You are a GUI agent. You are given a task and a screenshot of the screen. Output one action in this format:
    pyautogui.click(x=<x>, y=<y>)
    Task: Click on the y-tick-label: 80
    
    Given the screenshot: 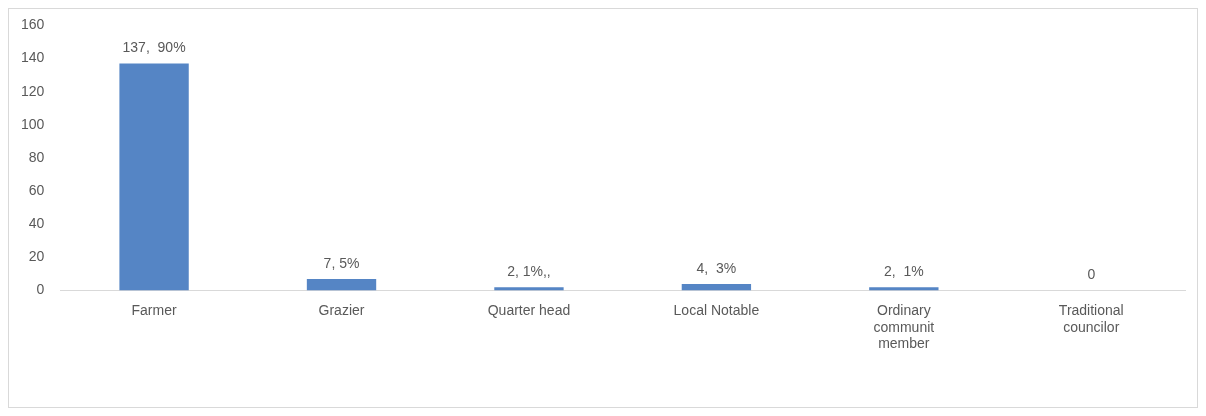 What is the action you would take?
    pyautogui.click(x=36, y=156)
    